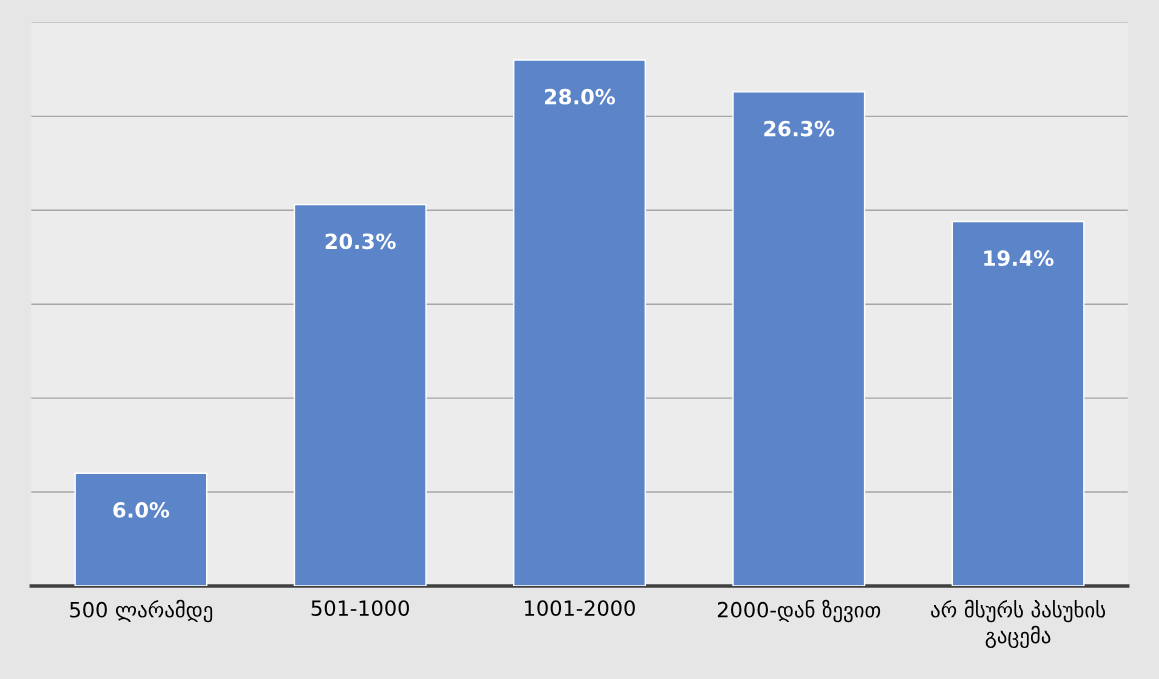 This screenshot has width=1159, height=679. I want to click on x-tick-label: 501-1000, so click(360, 608).